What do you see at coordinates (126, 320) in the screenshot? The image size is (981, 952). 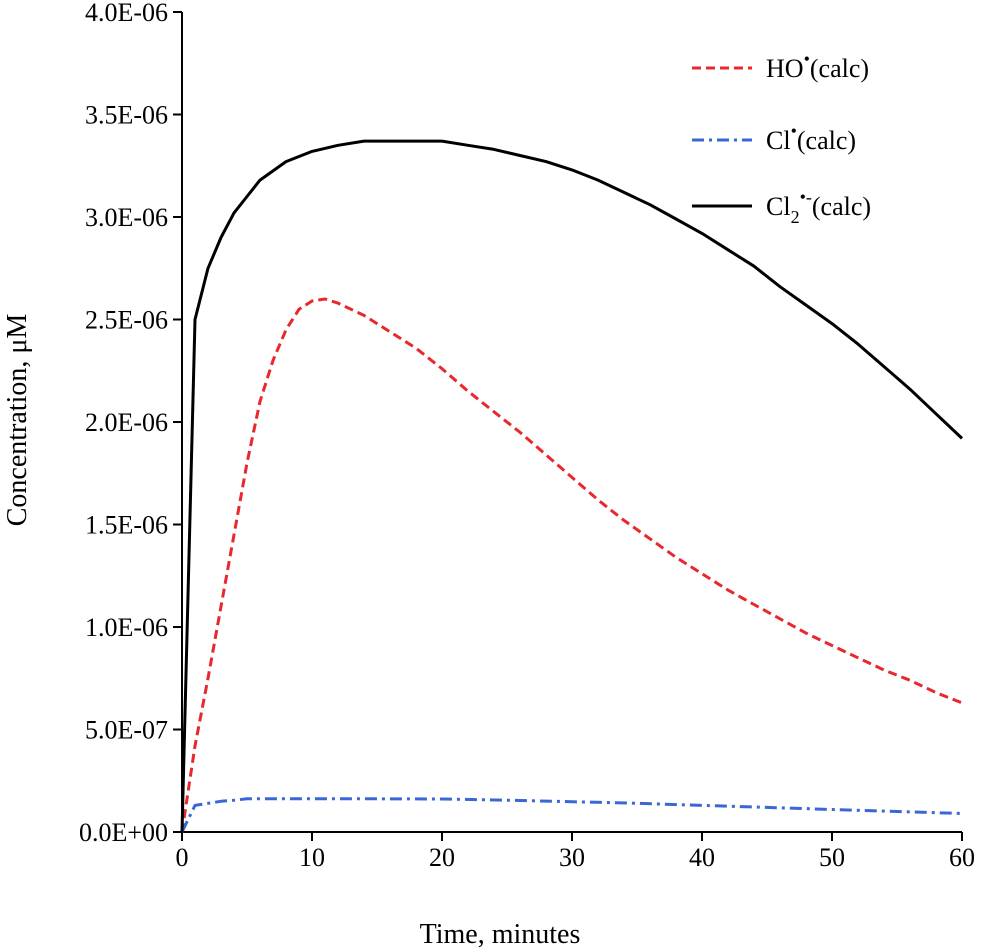 I see `y-tick-label: 2.5E-06` at bounding box center [126, 320].